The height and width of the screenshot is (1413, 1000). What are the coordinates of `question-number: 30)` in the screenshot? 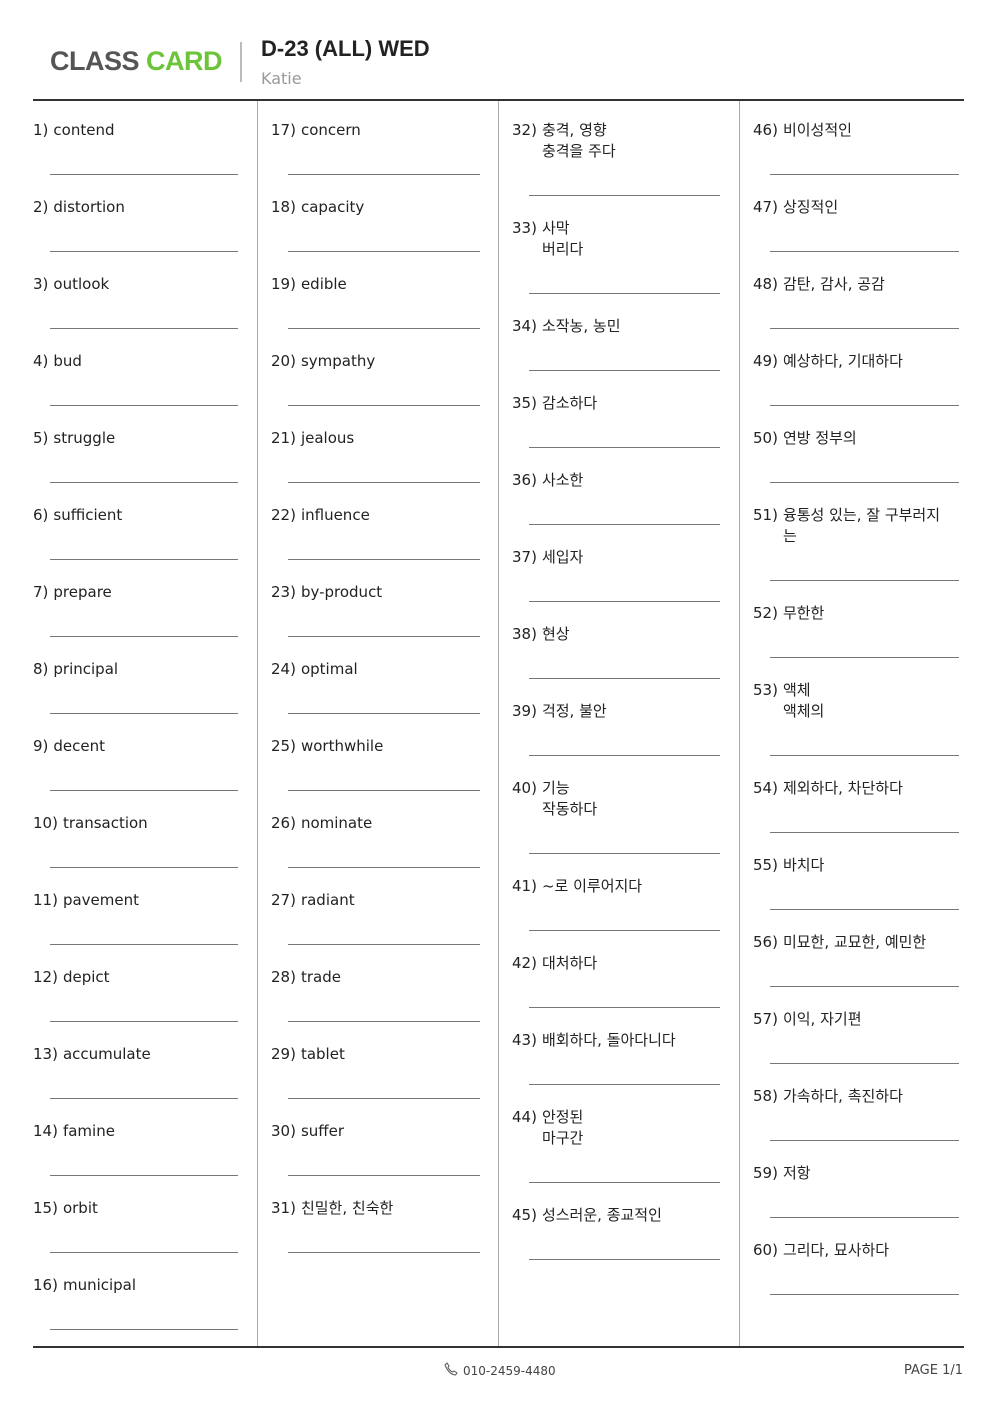 It's located at (283, 1131).